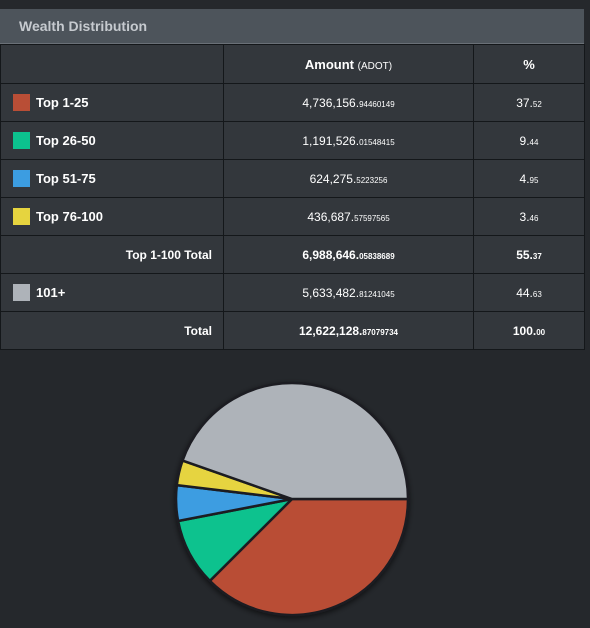  Describe the element at coordinates (295, 441) in the screenshot. I see `pie-slice-101-` at that location.